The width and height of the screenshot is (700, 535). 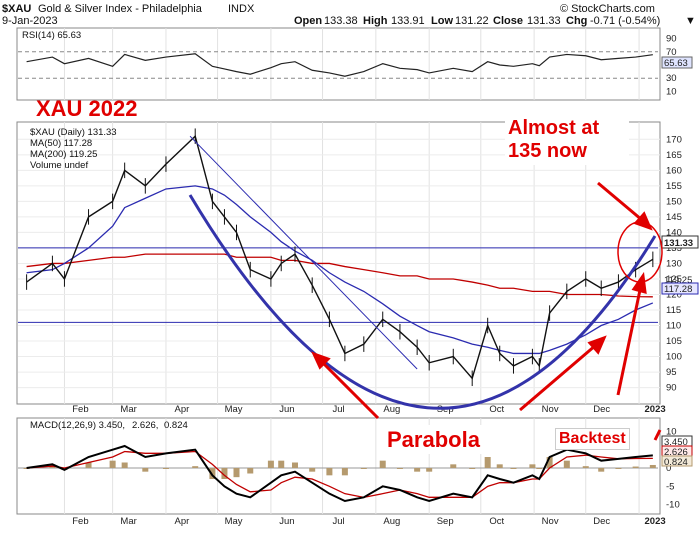 I want to click on macd-signal-line, so click(x=339, y=474).